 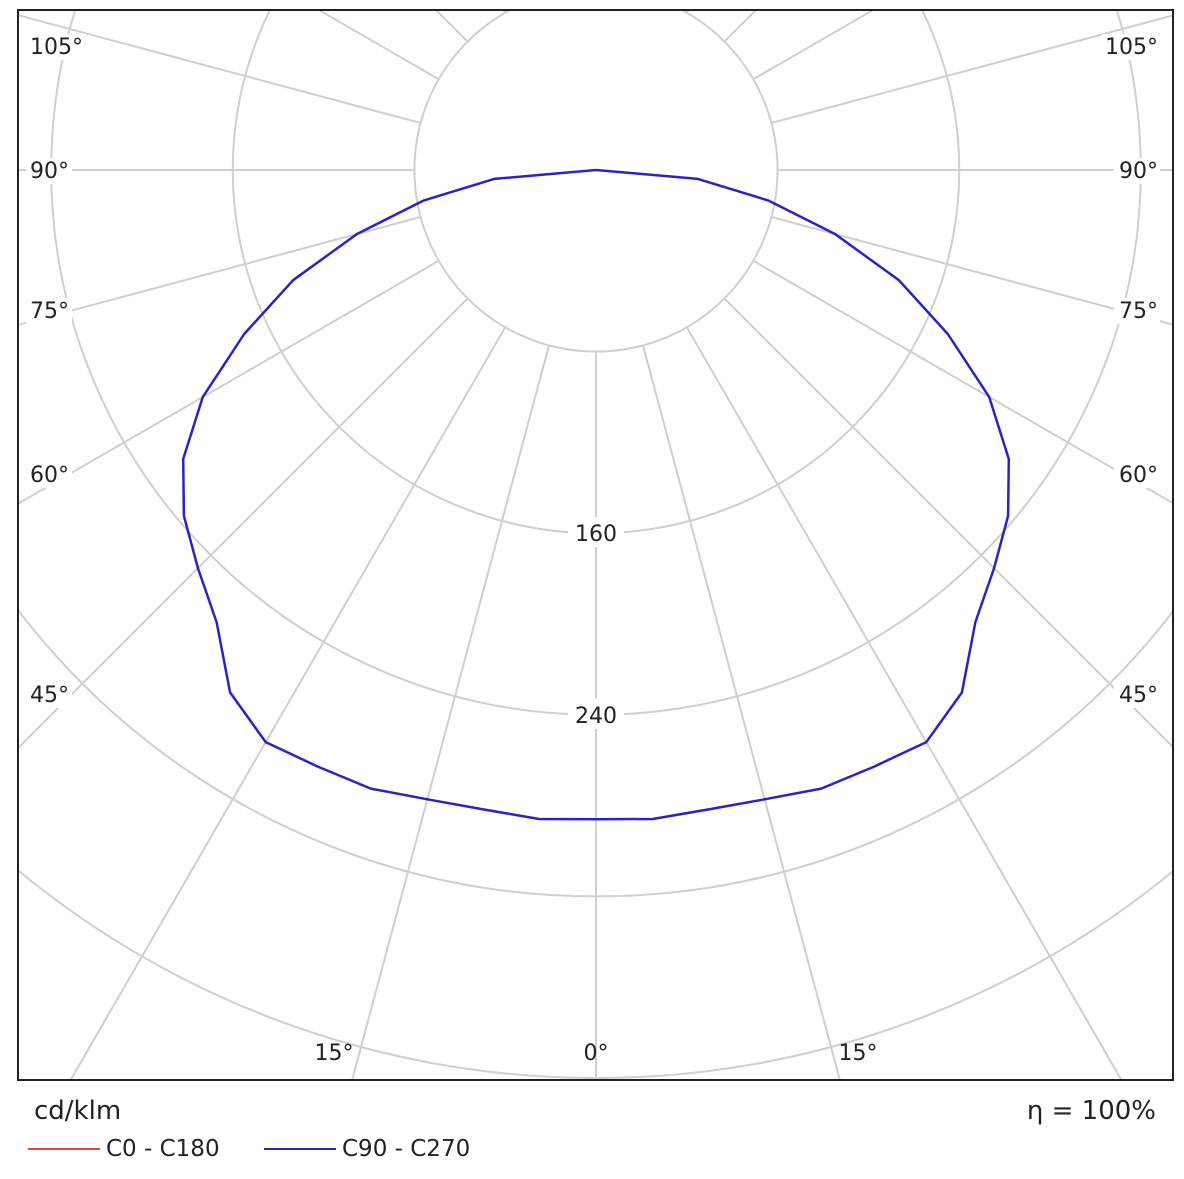 I want to click on angle-label-5-right: 75°, so click(x=1138, y=311).